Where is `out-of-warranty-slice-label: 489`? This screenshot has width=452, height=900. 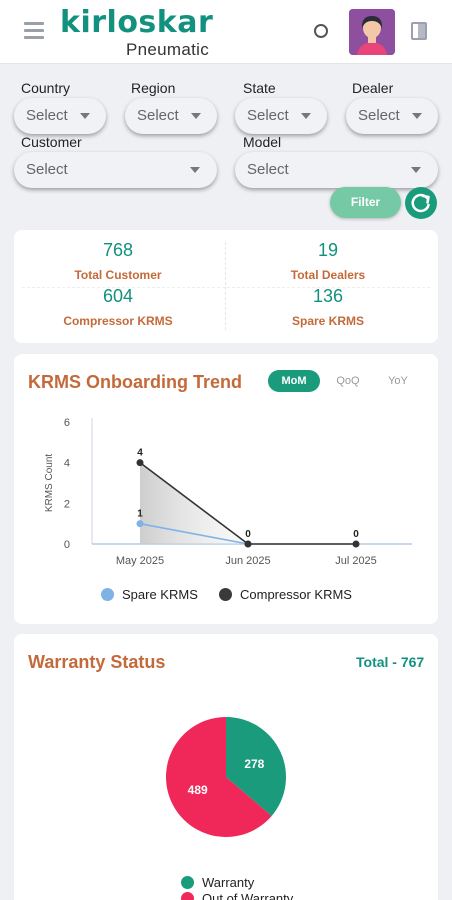 out-of-warranty-slice-label: 489 is located at coordinates (198, 790).